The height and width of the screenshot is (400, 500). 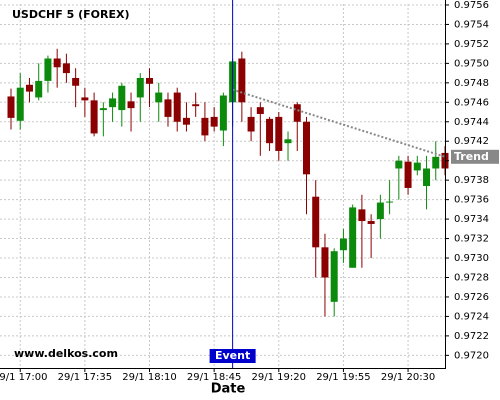 I want to click on y-tick-label: 0.9738, so click(x=471, y=180).